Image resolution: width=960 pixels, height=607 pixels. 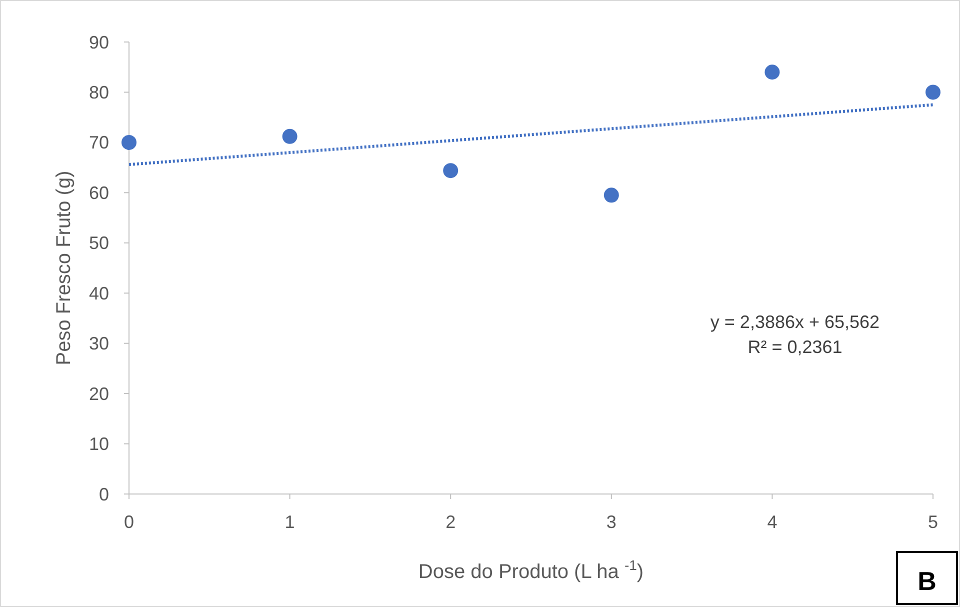 I want to click on annotation: R² = 0,2361, so click(x=795, y=347).